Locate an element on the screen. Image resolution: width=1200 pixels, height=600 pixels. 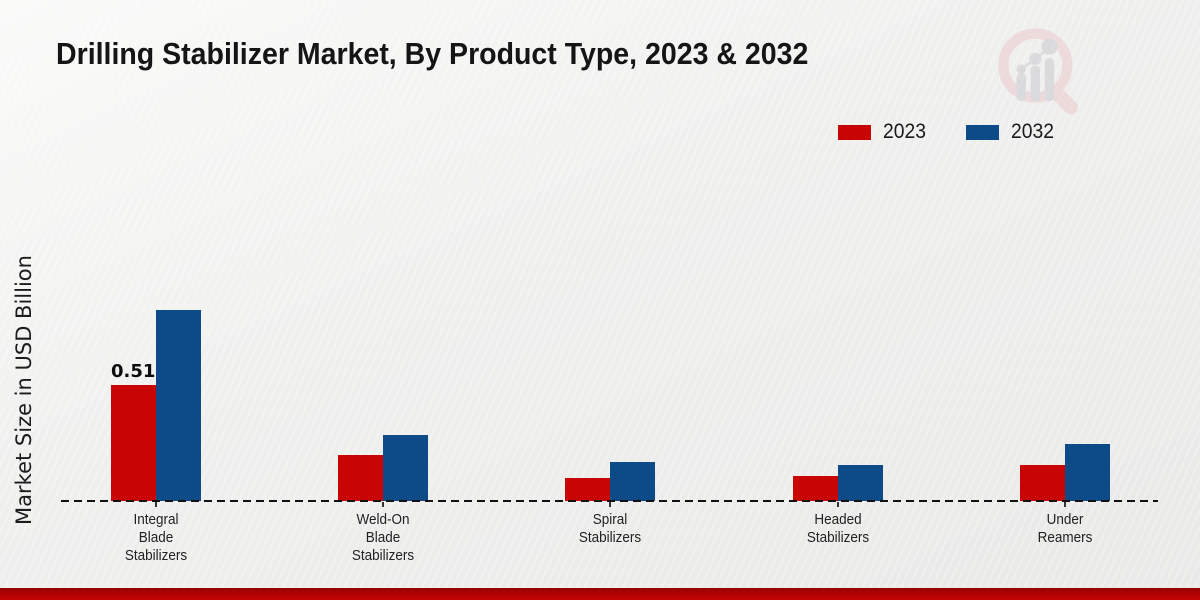
bar-value-label-2023-category-0: 0.51 is located at coordinates (133, 371).